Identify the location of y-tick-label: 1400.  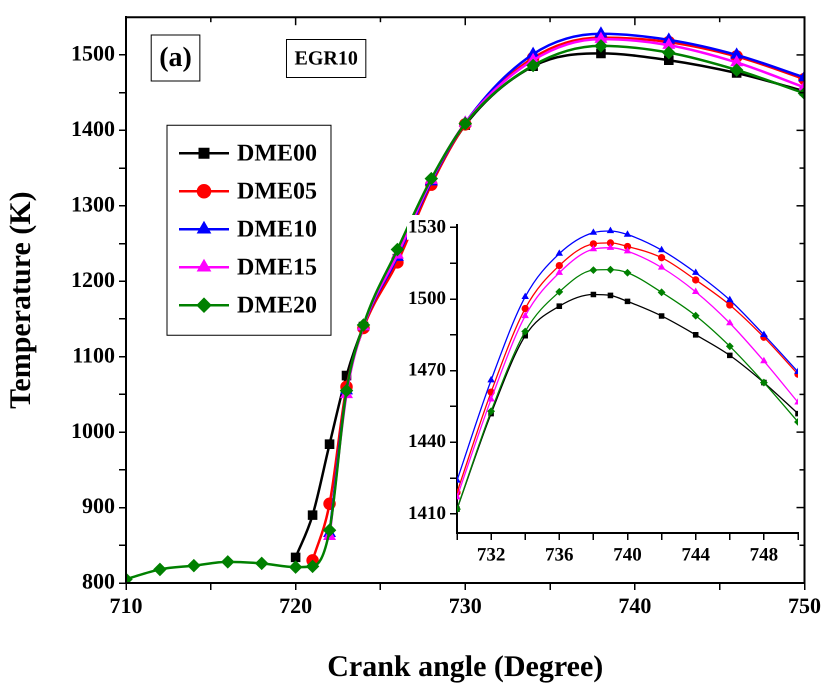
(93, 129).